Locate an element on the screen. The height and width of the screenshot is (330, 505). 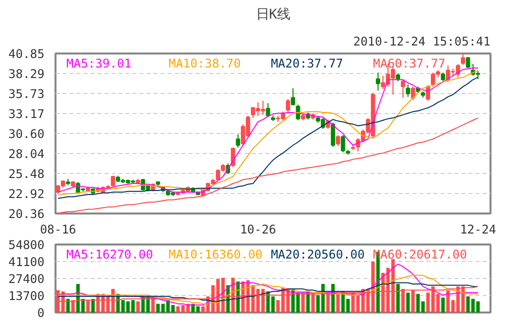
x-tick-label: 08-16 is located at coordinates (58, 229).